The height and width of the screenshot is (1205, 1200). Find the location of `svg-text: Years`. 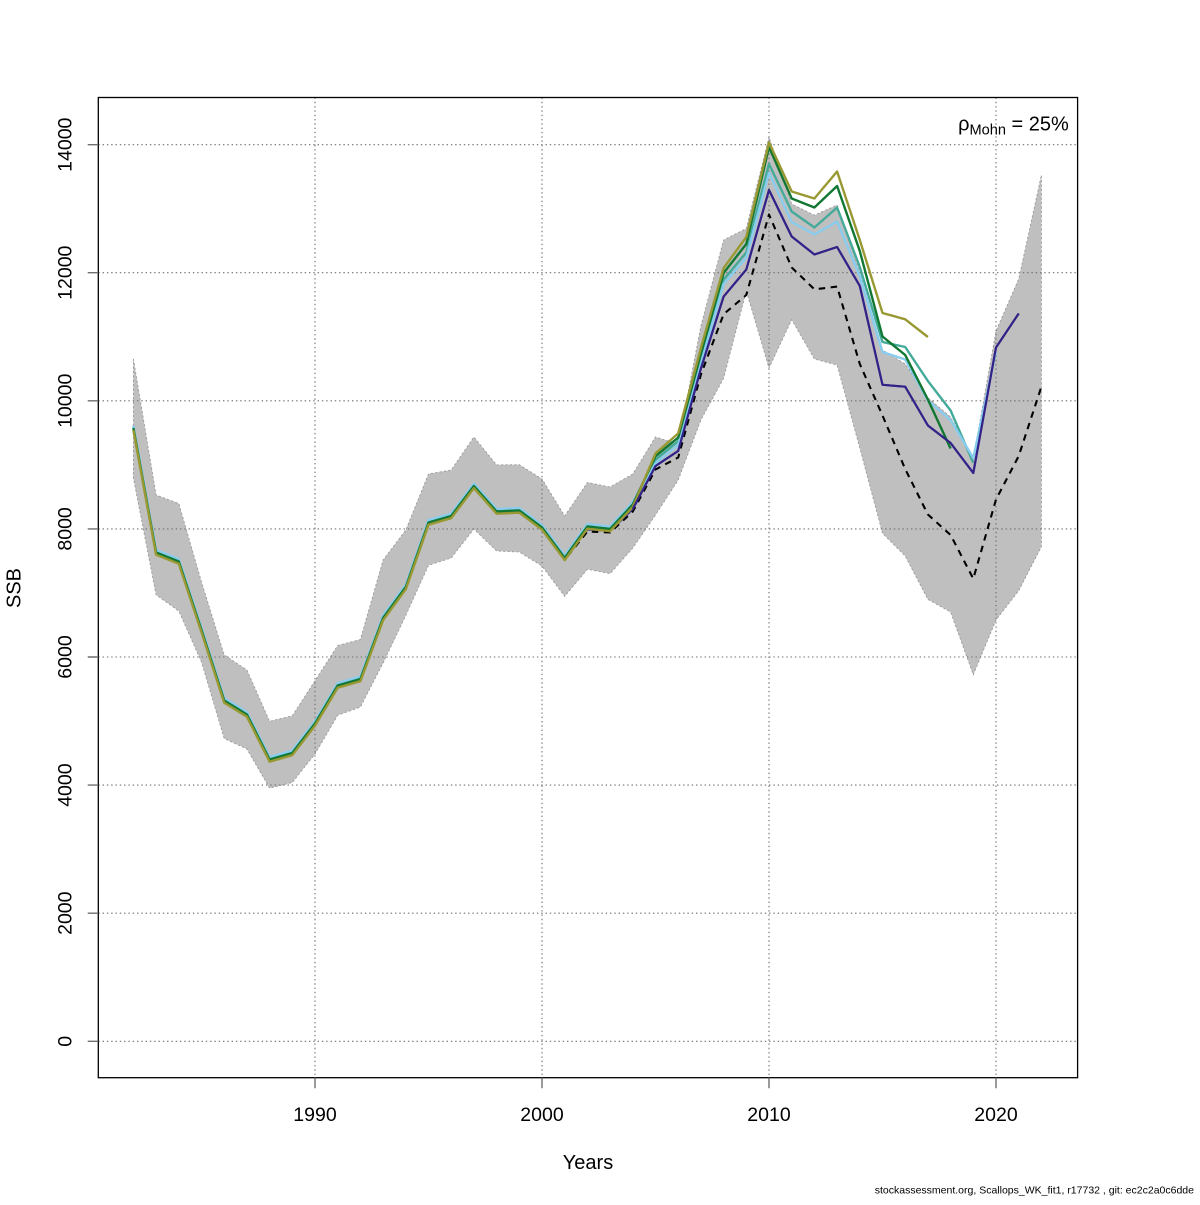

svg-text: Years is located at coordinates (588, 1163).